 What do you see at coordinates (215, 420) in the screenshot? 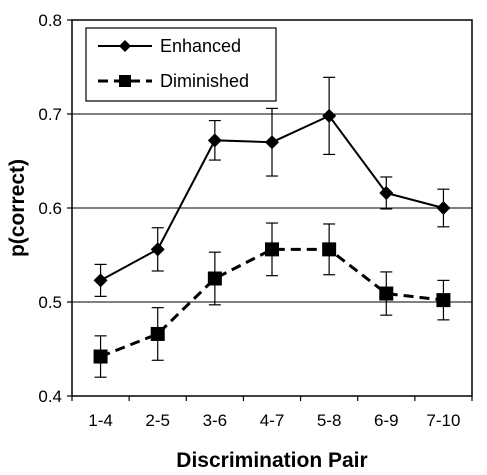
I see `x-tick-label: 3-6` at bounding box center [215, 420].